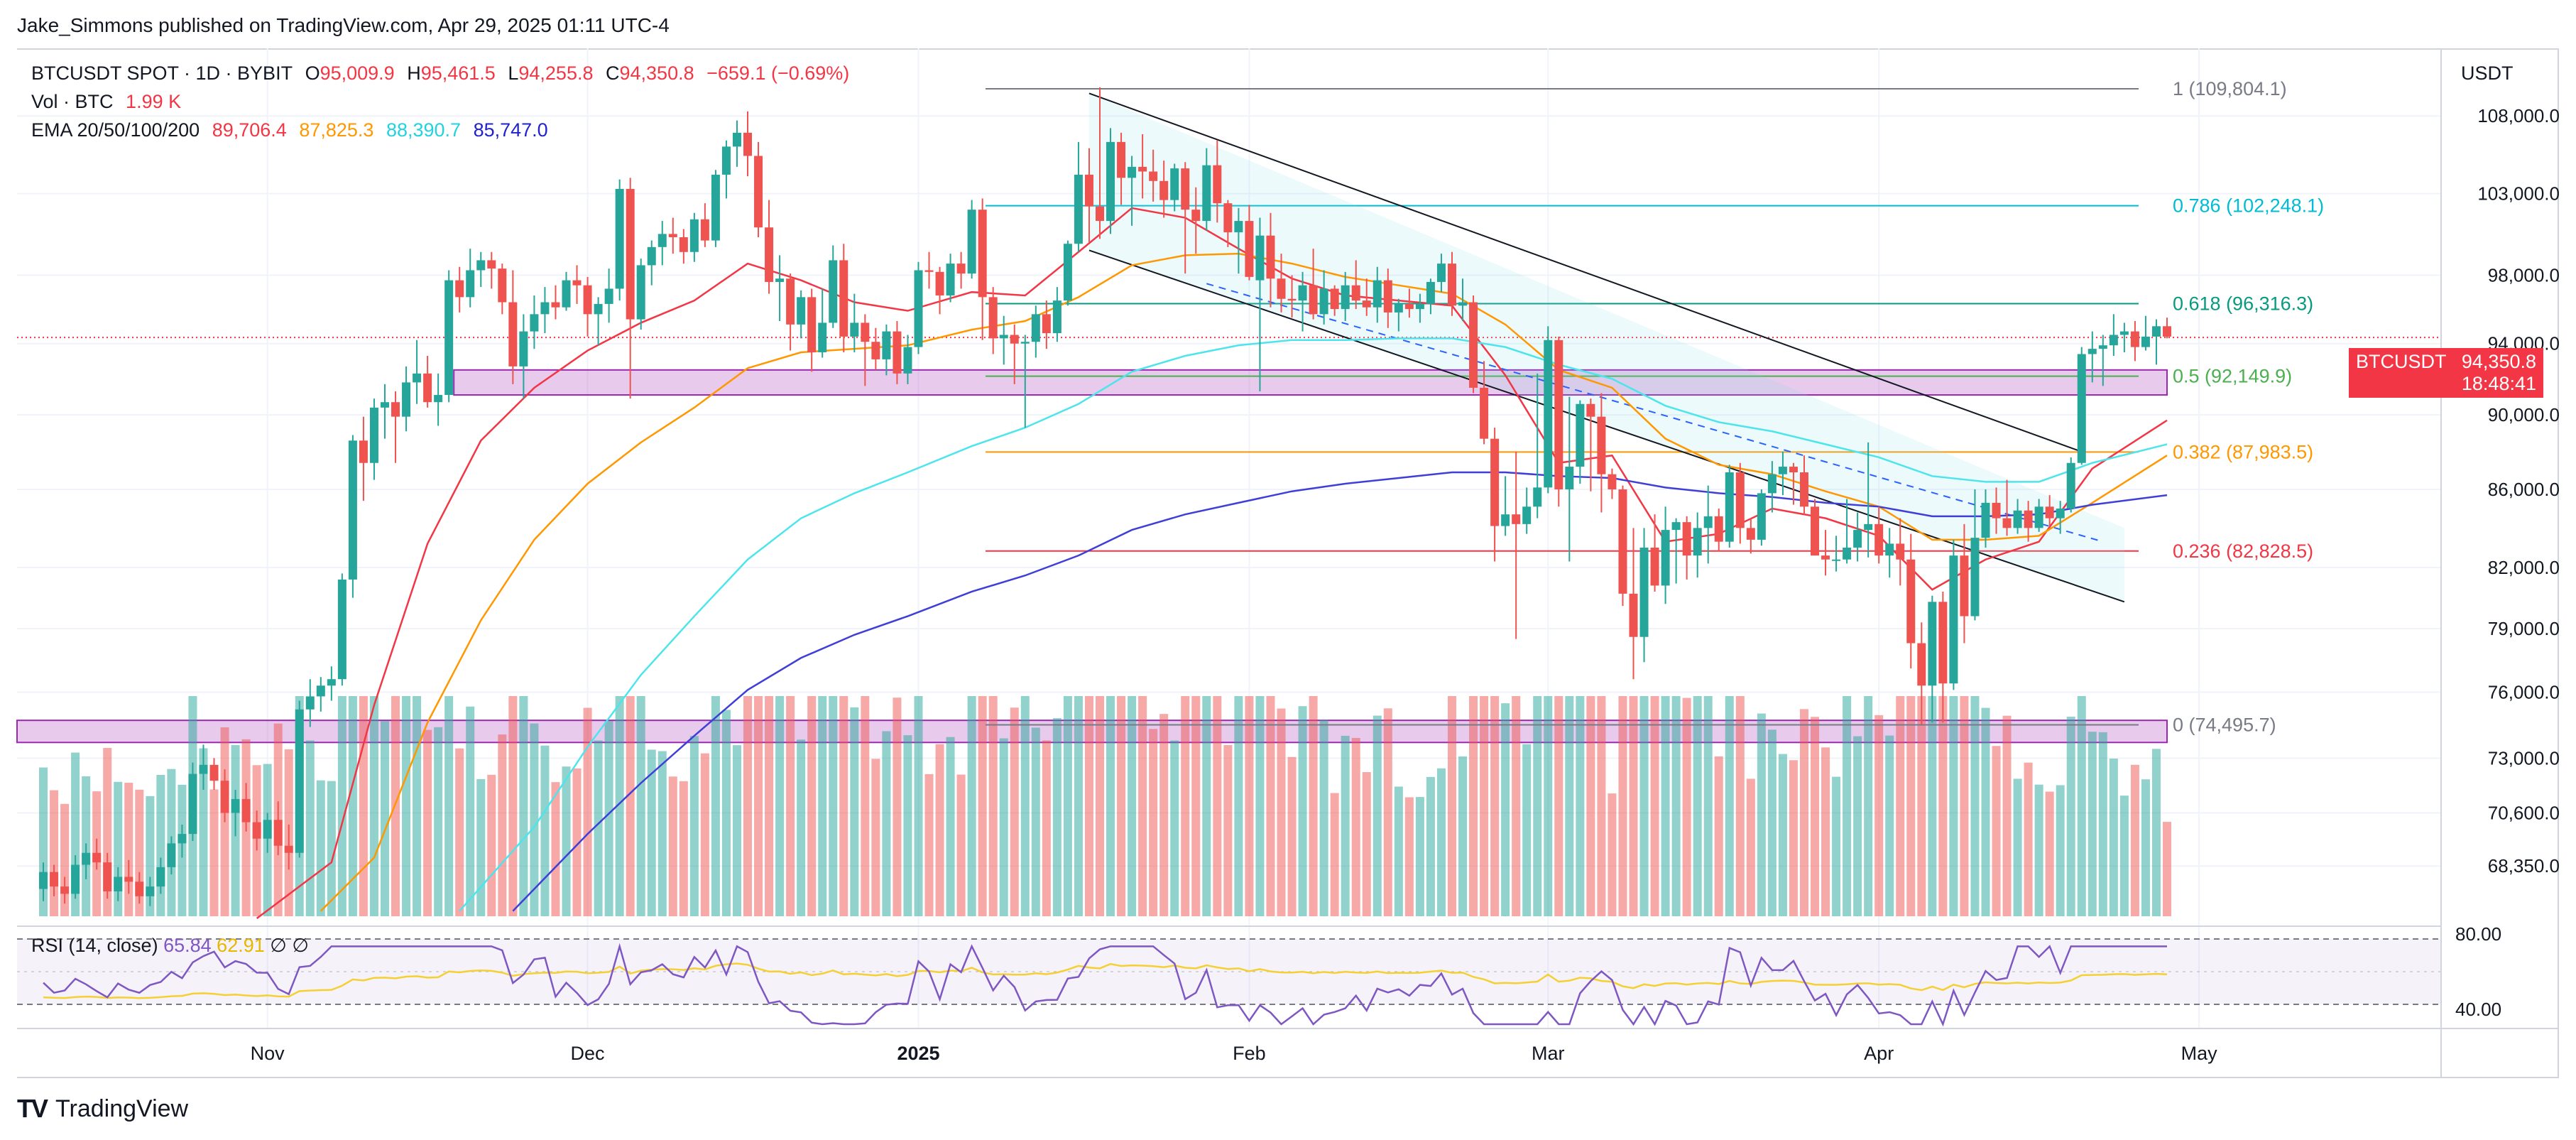  I want to click on rsi-null-2: ∅, so click(300, 945).